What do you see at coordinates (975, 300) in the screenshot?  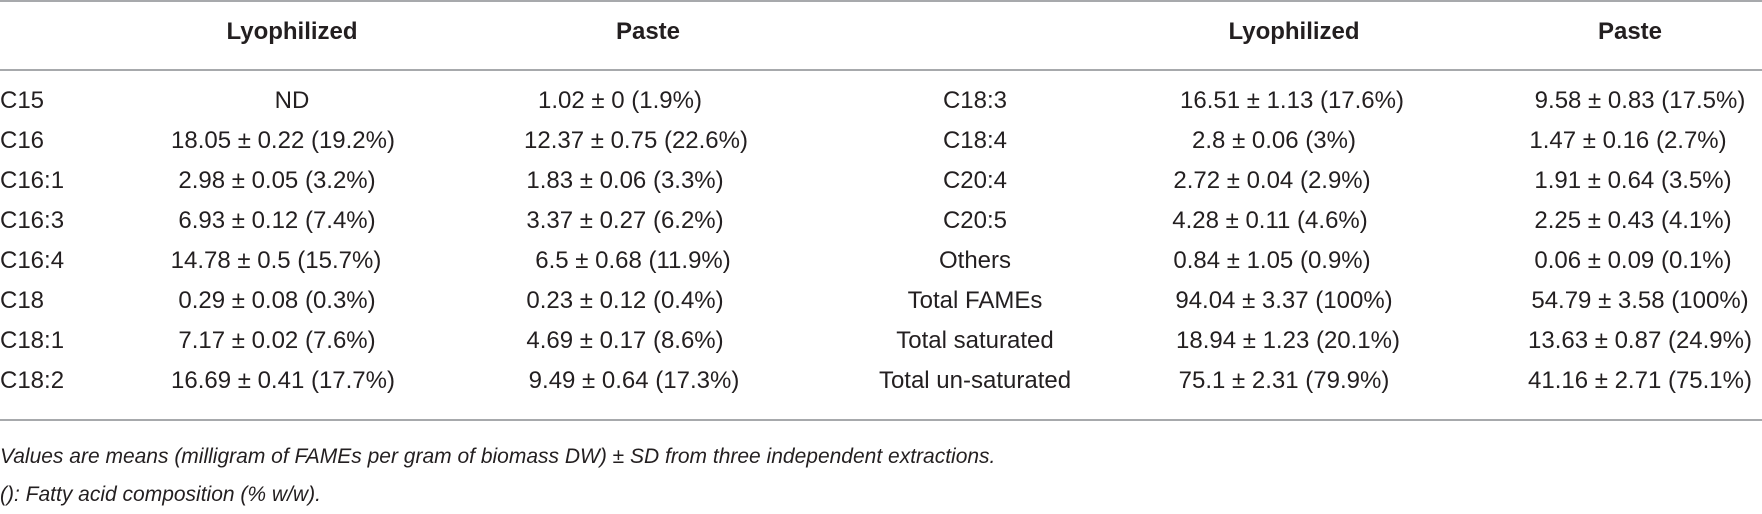 I see `row-label-right: Total FAMEs` at bounding box center [975, 300].